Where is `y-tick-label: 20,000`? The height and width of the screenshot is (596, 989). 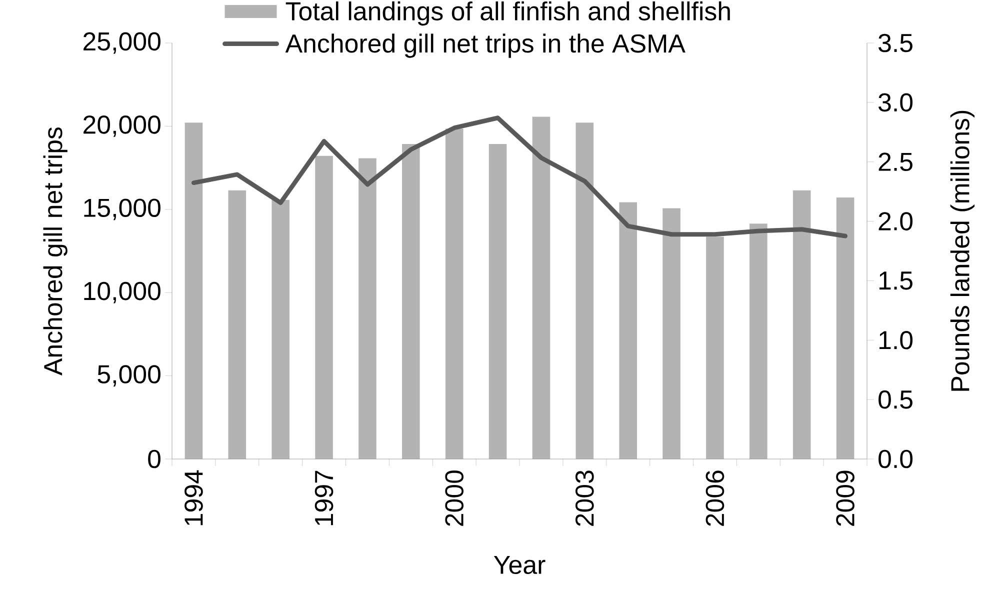 y-tick-label: 20,000 is located at coordinates (122, 126).